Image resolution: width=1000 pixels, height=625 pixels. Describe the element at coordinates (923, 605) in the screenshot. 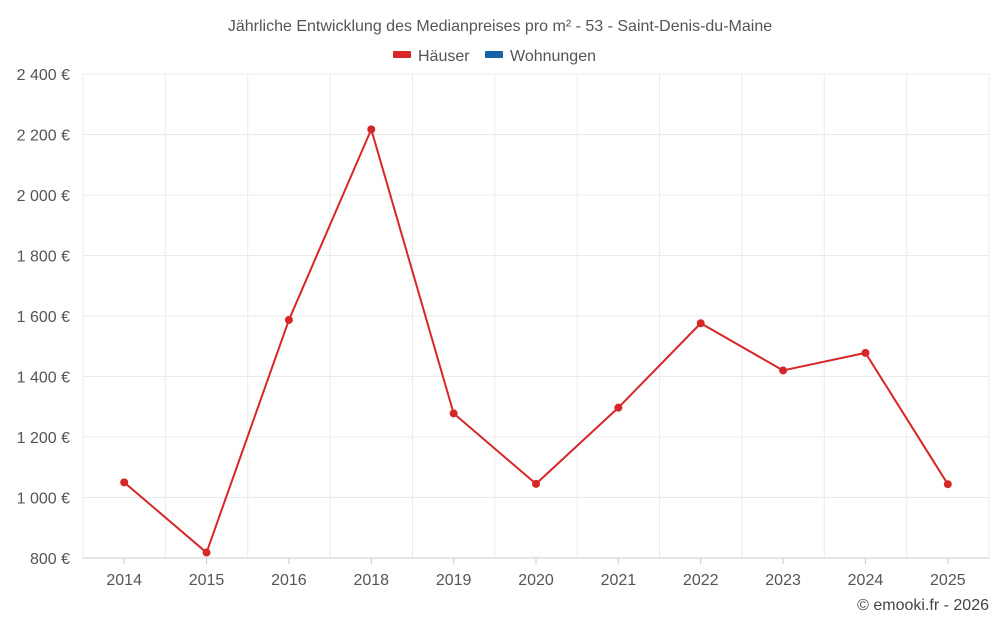

I see `credit-text: © emooki.fr - 2026` at that location.